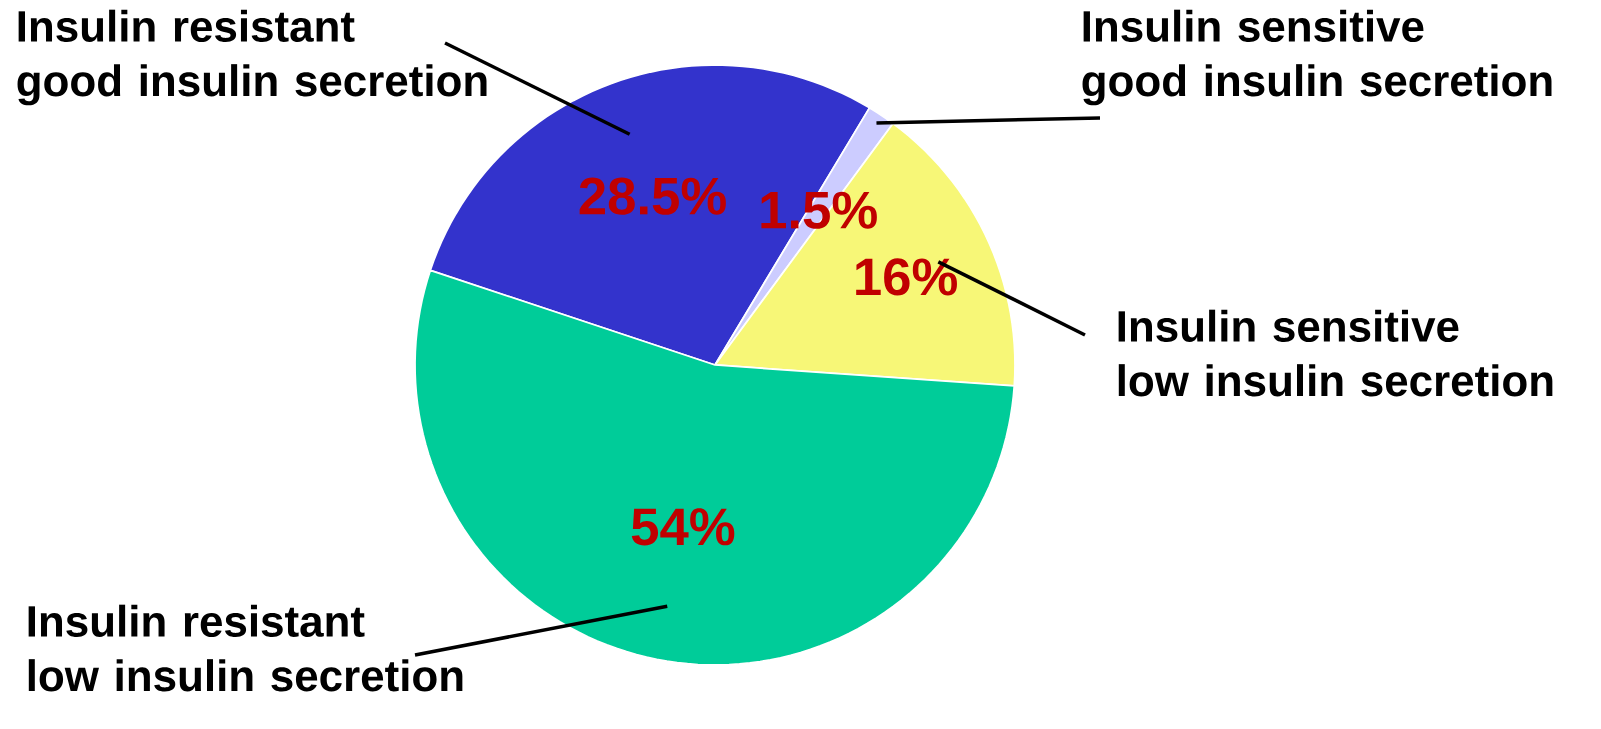 The width and height of the screenshot is (1601, 729). Describe the element at coordinates (252, 57) in the screenshot. I see `slice-label: Insulin resistant good insulin secretion` at that location.